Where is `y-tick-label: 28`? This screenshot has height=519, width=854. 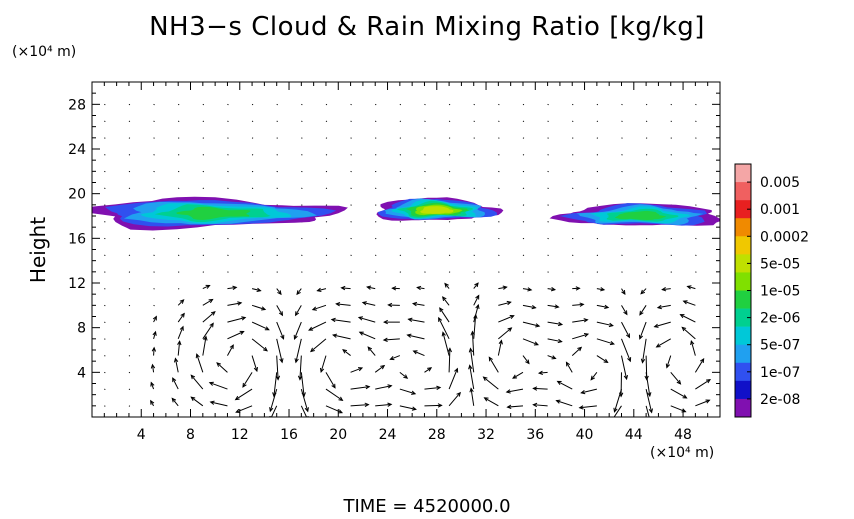 y-tick-label: 28 is located at coordinates (77, 105).